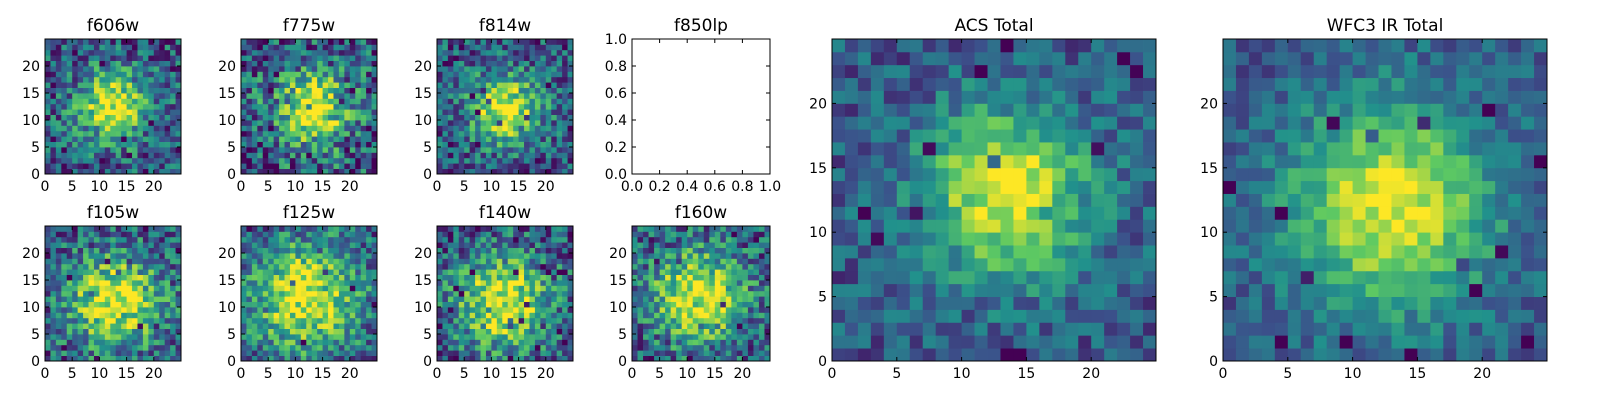 Image resolution: width=1600 pixels, height=400 pixels. Describe the element at coordinates (309, 213) in the screenshot. I see `panel-title: f125w` at that location.